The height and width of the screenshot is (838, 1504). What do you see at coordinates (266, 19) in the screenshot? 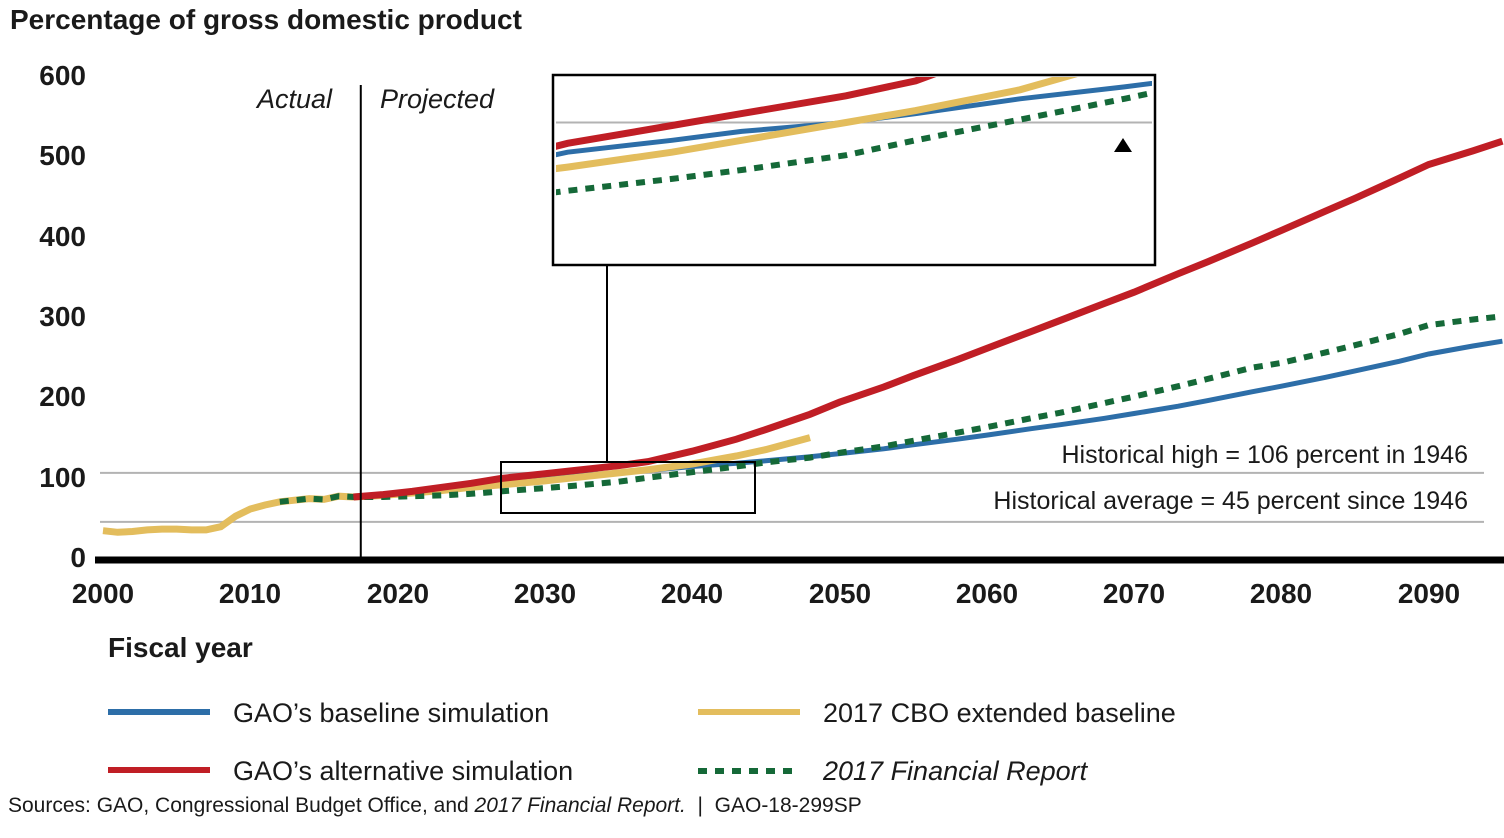
I see `chart-title: Percentage of gross domestic product` at bounding box center [266, 19].